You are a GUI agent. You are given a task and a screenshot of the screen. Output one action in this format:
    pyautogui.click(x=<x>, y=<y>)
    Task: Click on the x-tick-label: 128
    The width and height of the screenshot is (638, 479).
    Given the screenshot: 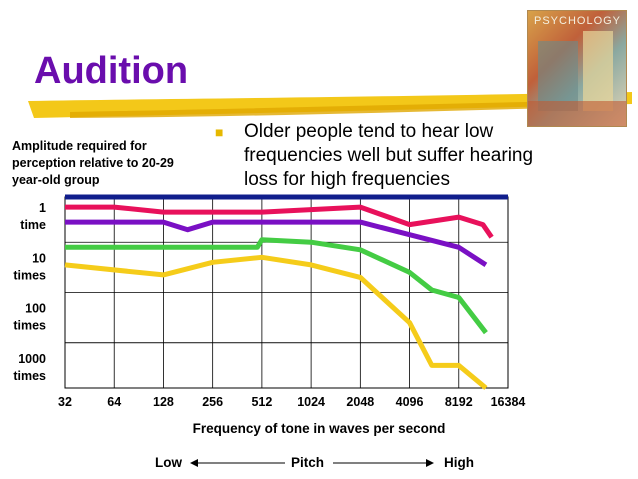 What is the action you would take?
    pyautogui.click(x=163, y=402)
    